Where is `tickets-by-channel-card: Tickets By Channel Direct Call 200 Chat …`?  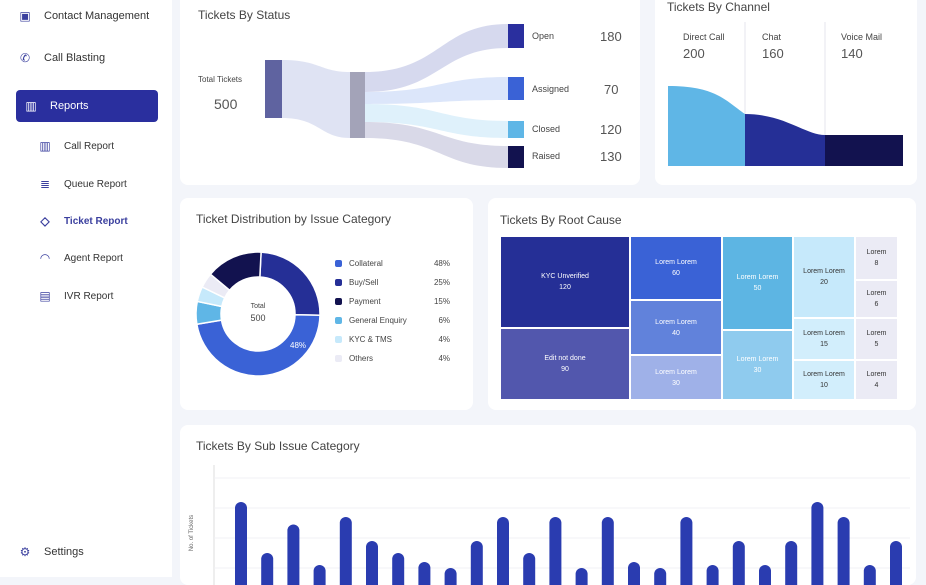 tickets-by-channel-card: Tickets By Channel Direct Call 200 Chat … is located at coordinates (786, 92).